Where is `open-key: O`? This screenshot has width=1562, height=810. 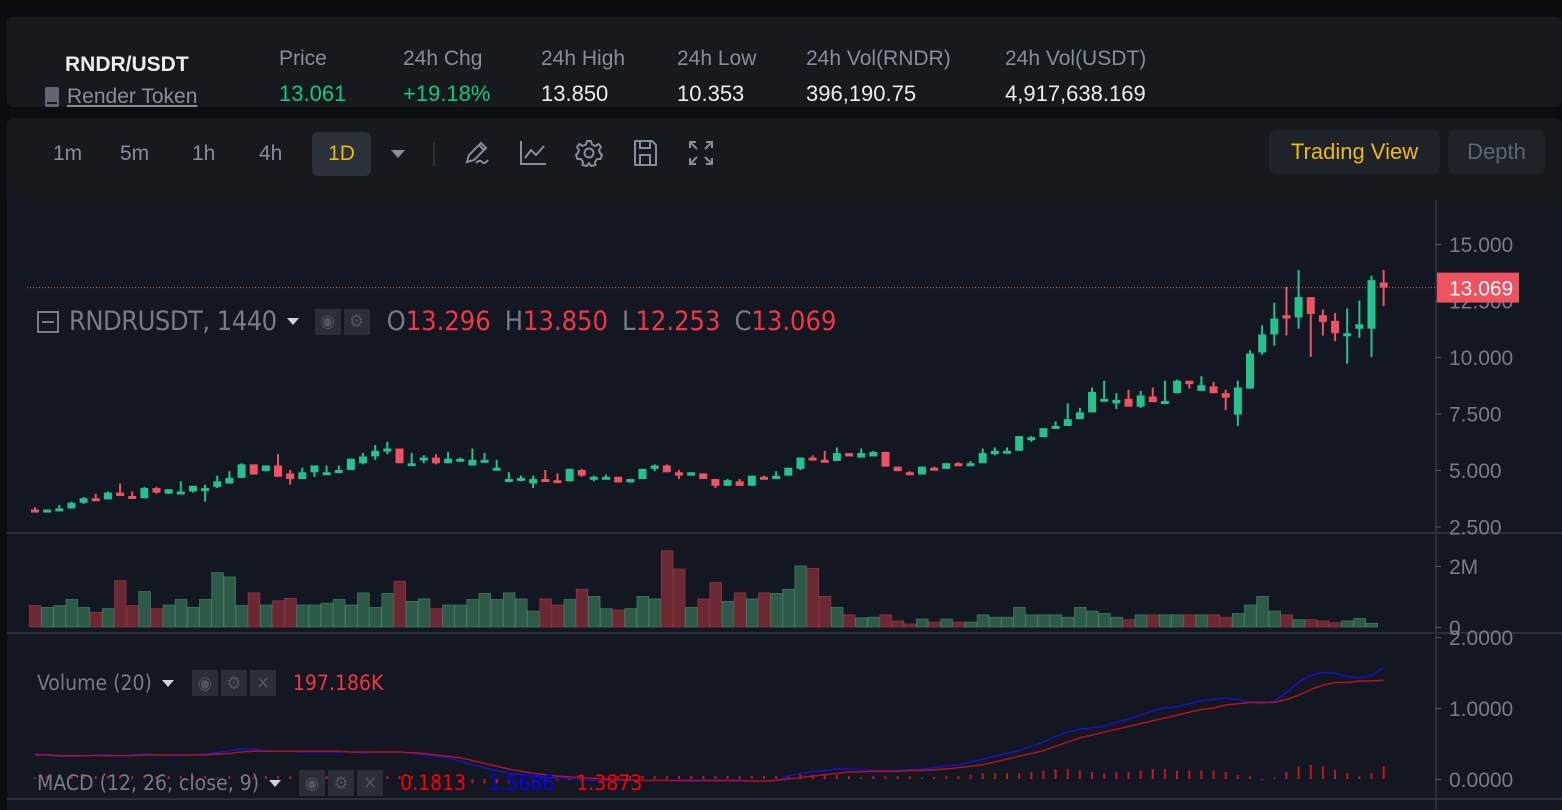
open-key: O is located at coordinates (396, 321).